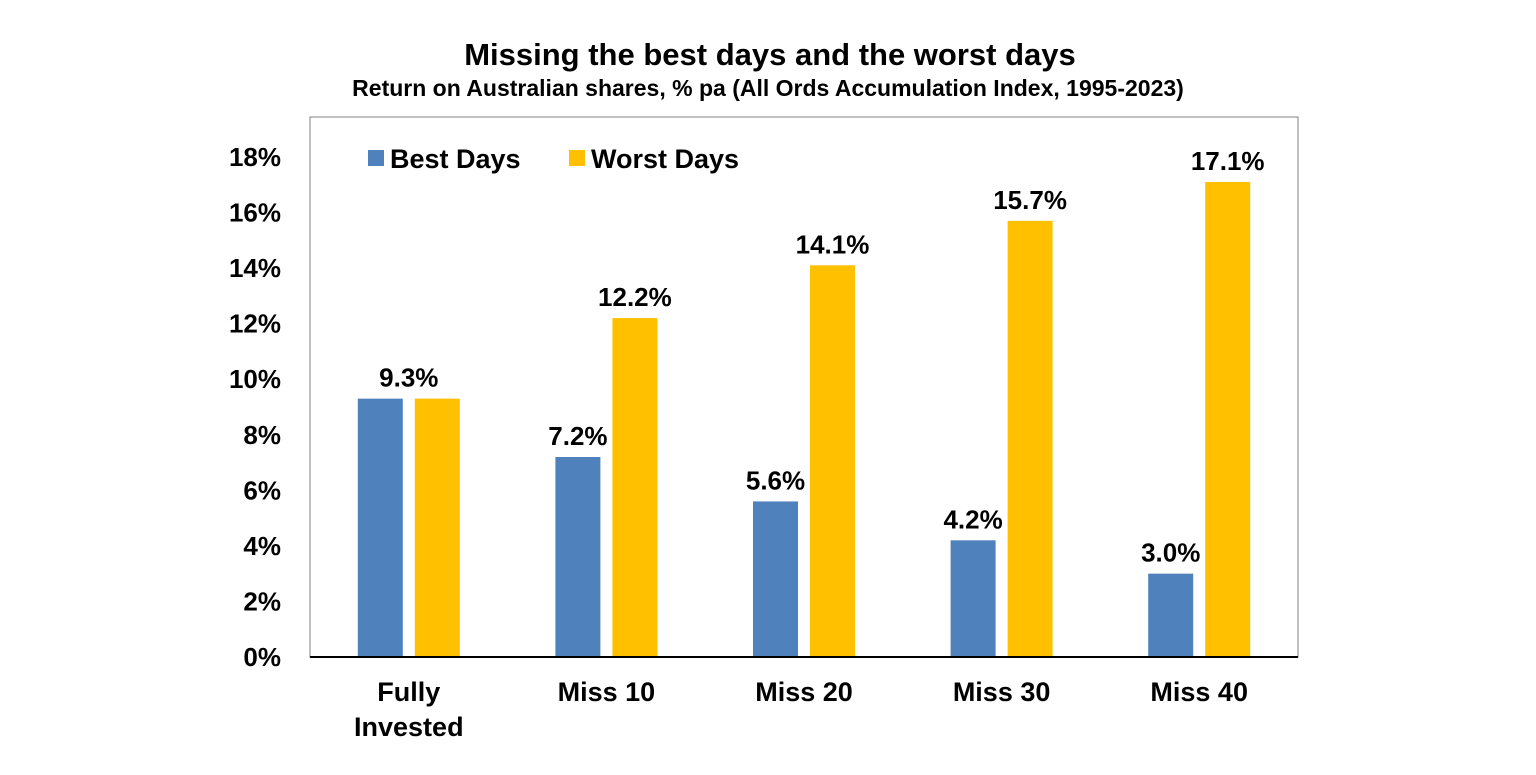 The height and width of the screenshot is (775, 1536). I want to click on legend-label-best-days: Best Days, so click(455, 159).